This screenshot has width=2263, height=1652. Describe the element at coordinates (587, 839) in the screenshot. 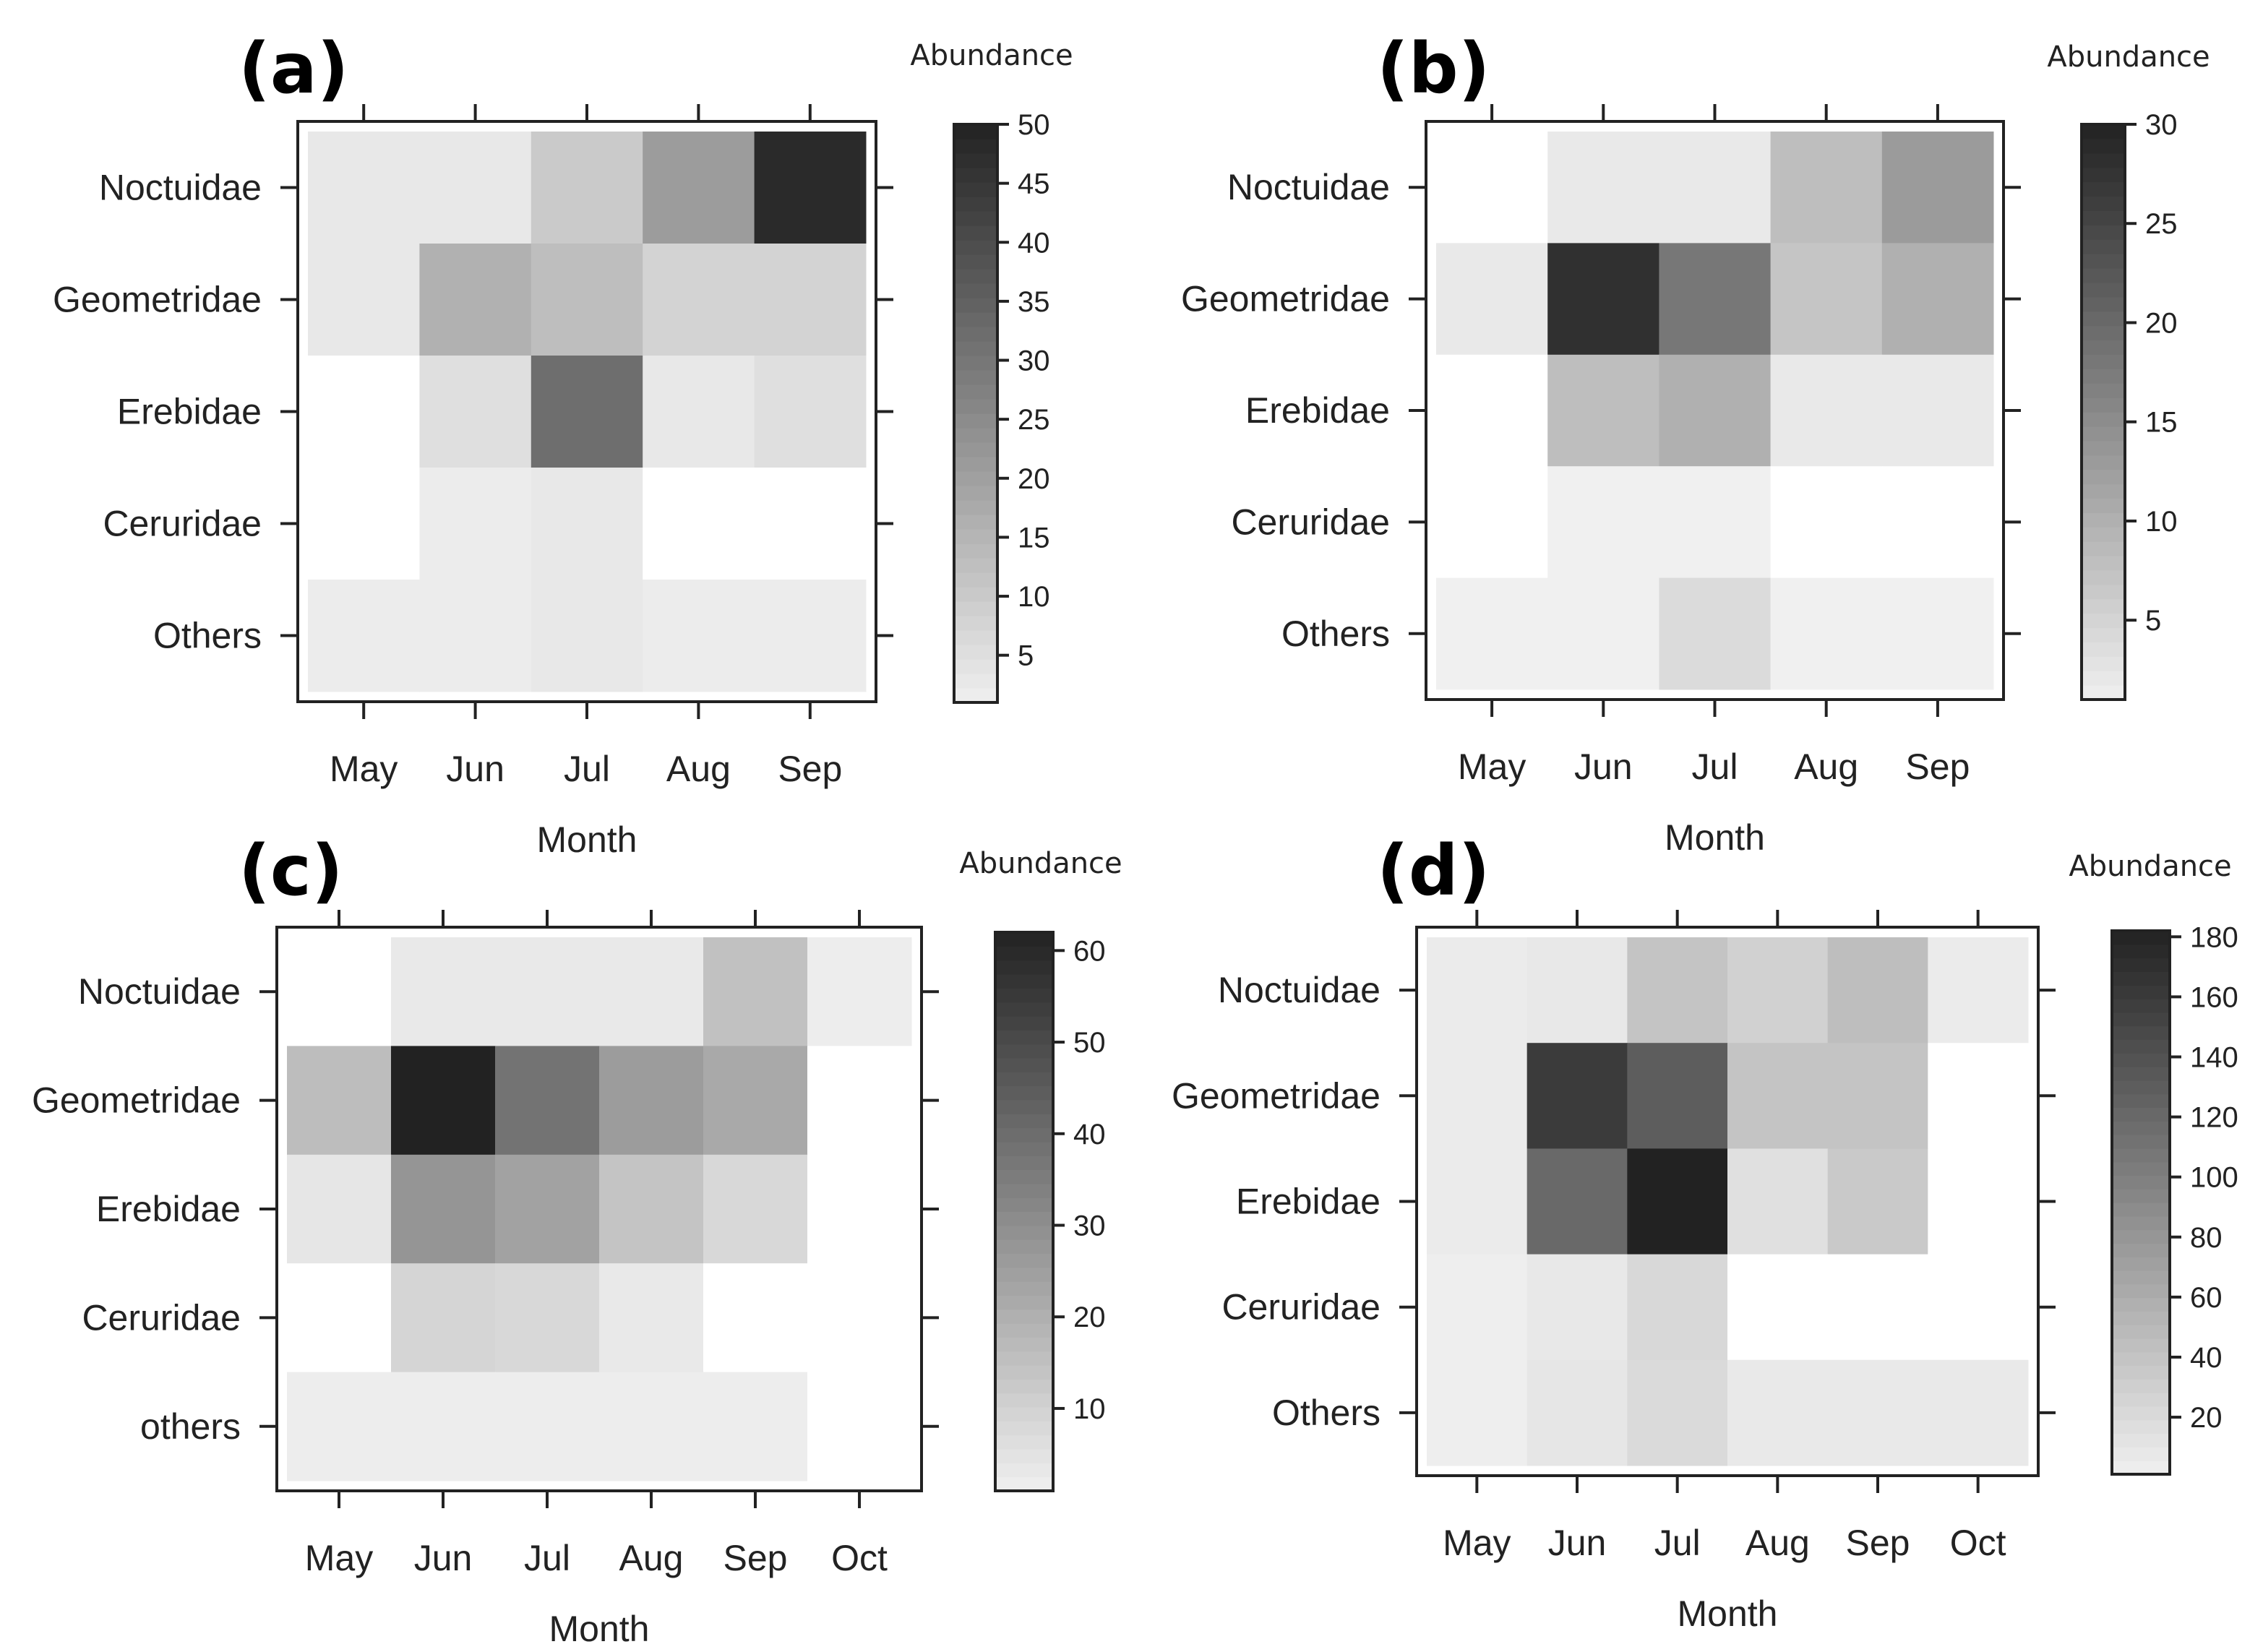

I see `x-axis-title: Month` at that location.